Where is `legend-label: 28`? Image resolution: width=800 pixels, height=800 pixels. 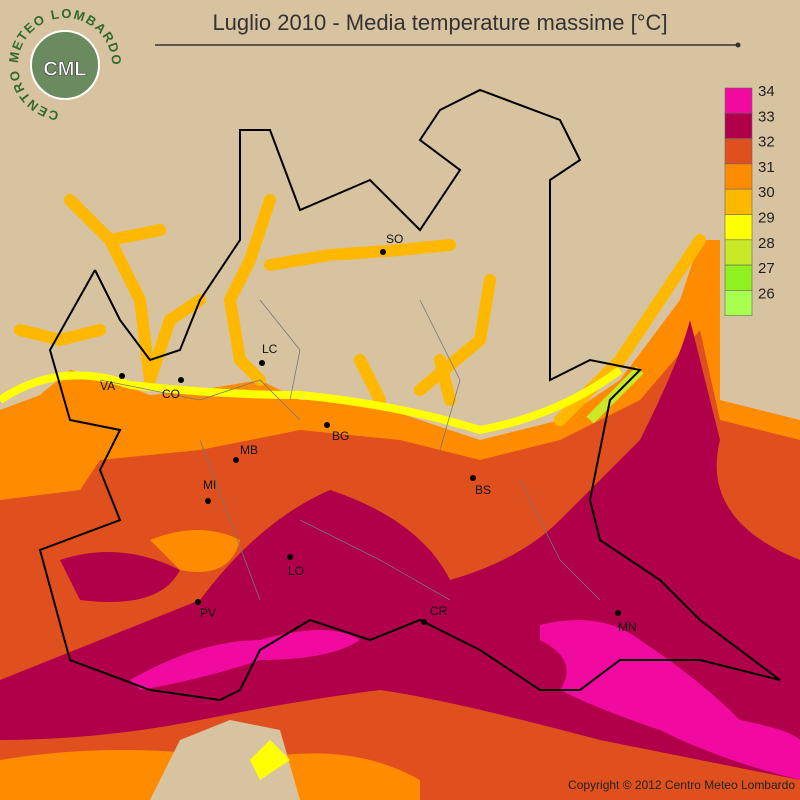
legend-label: 28 is located at coordinates (766, 243).